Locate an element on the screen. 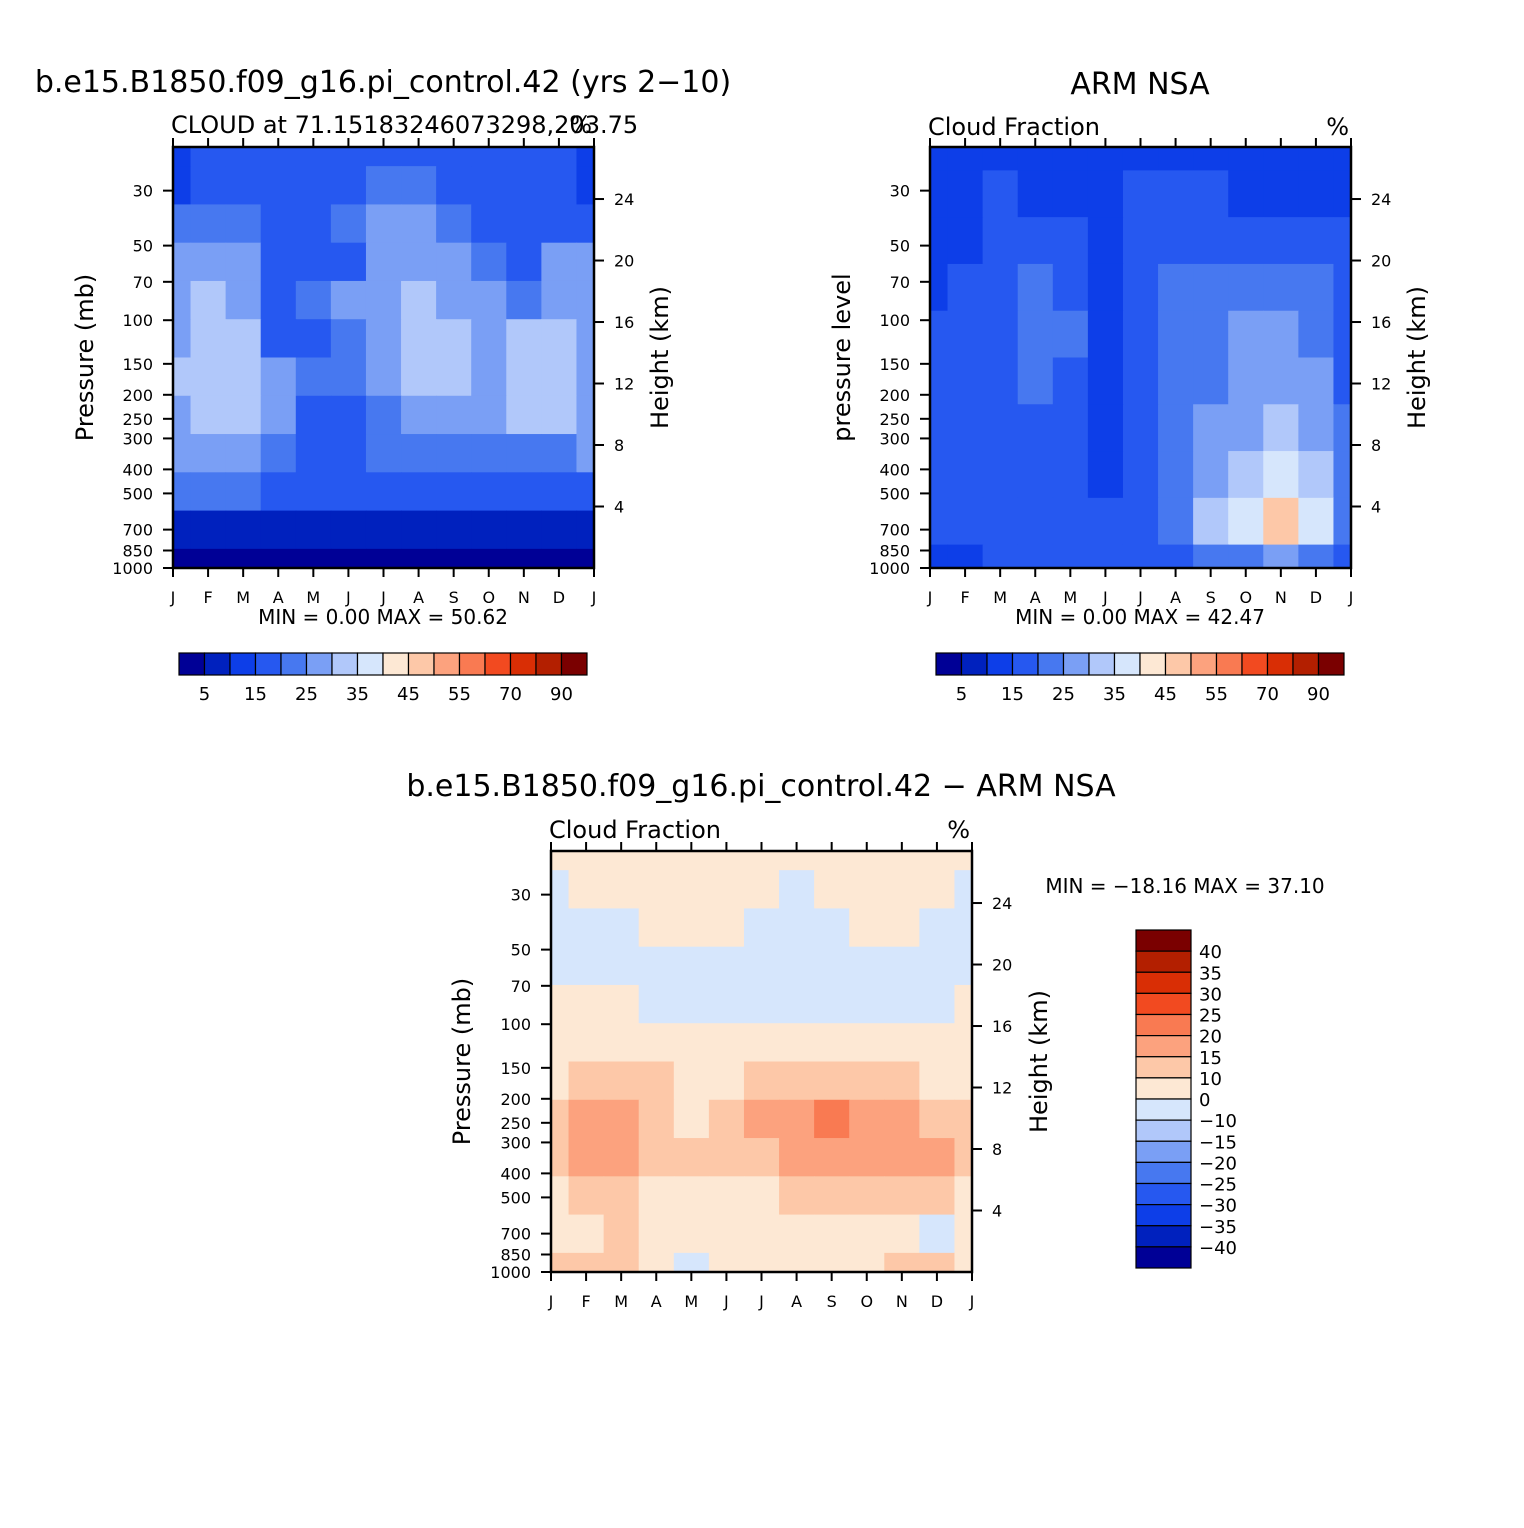 Image resolution: width=1524 pixels, height=1528 pixels. max-value: 50.62 is located at coordinates (476, 617).